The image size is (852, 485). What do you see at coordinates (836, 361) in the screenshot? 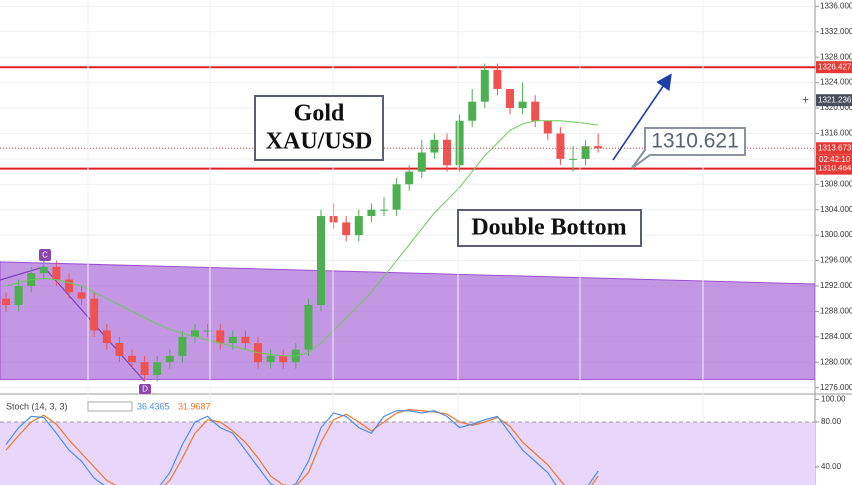
I see `y-tick-label: 1280.000` at bounding box center [836, 361].